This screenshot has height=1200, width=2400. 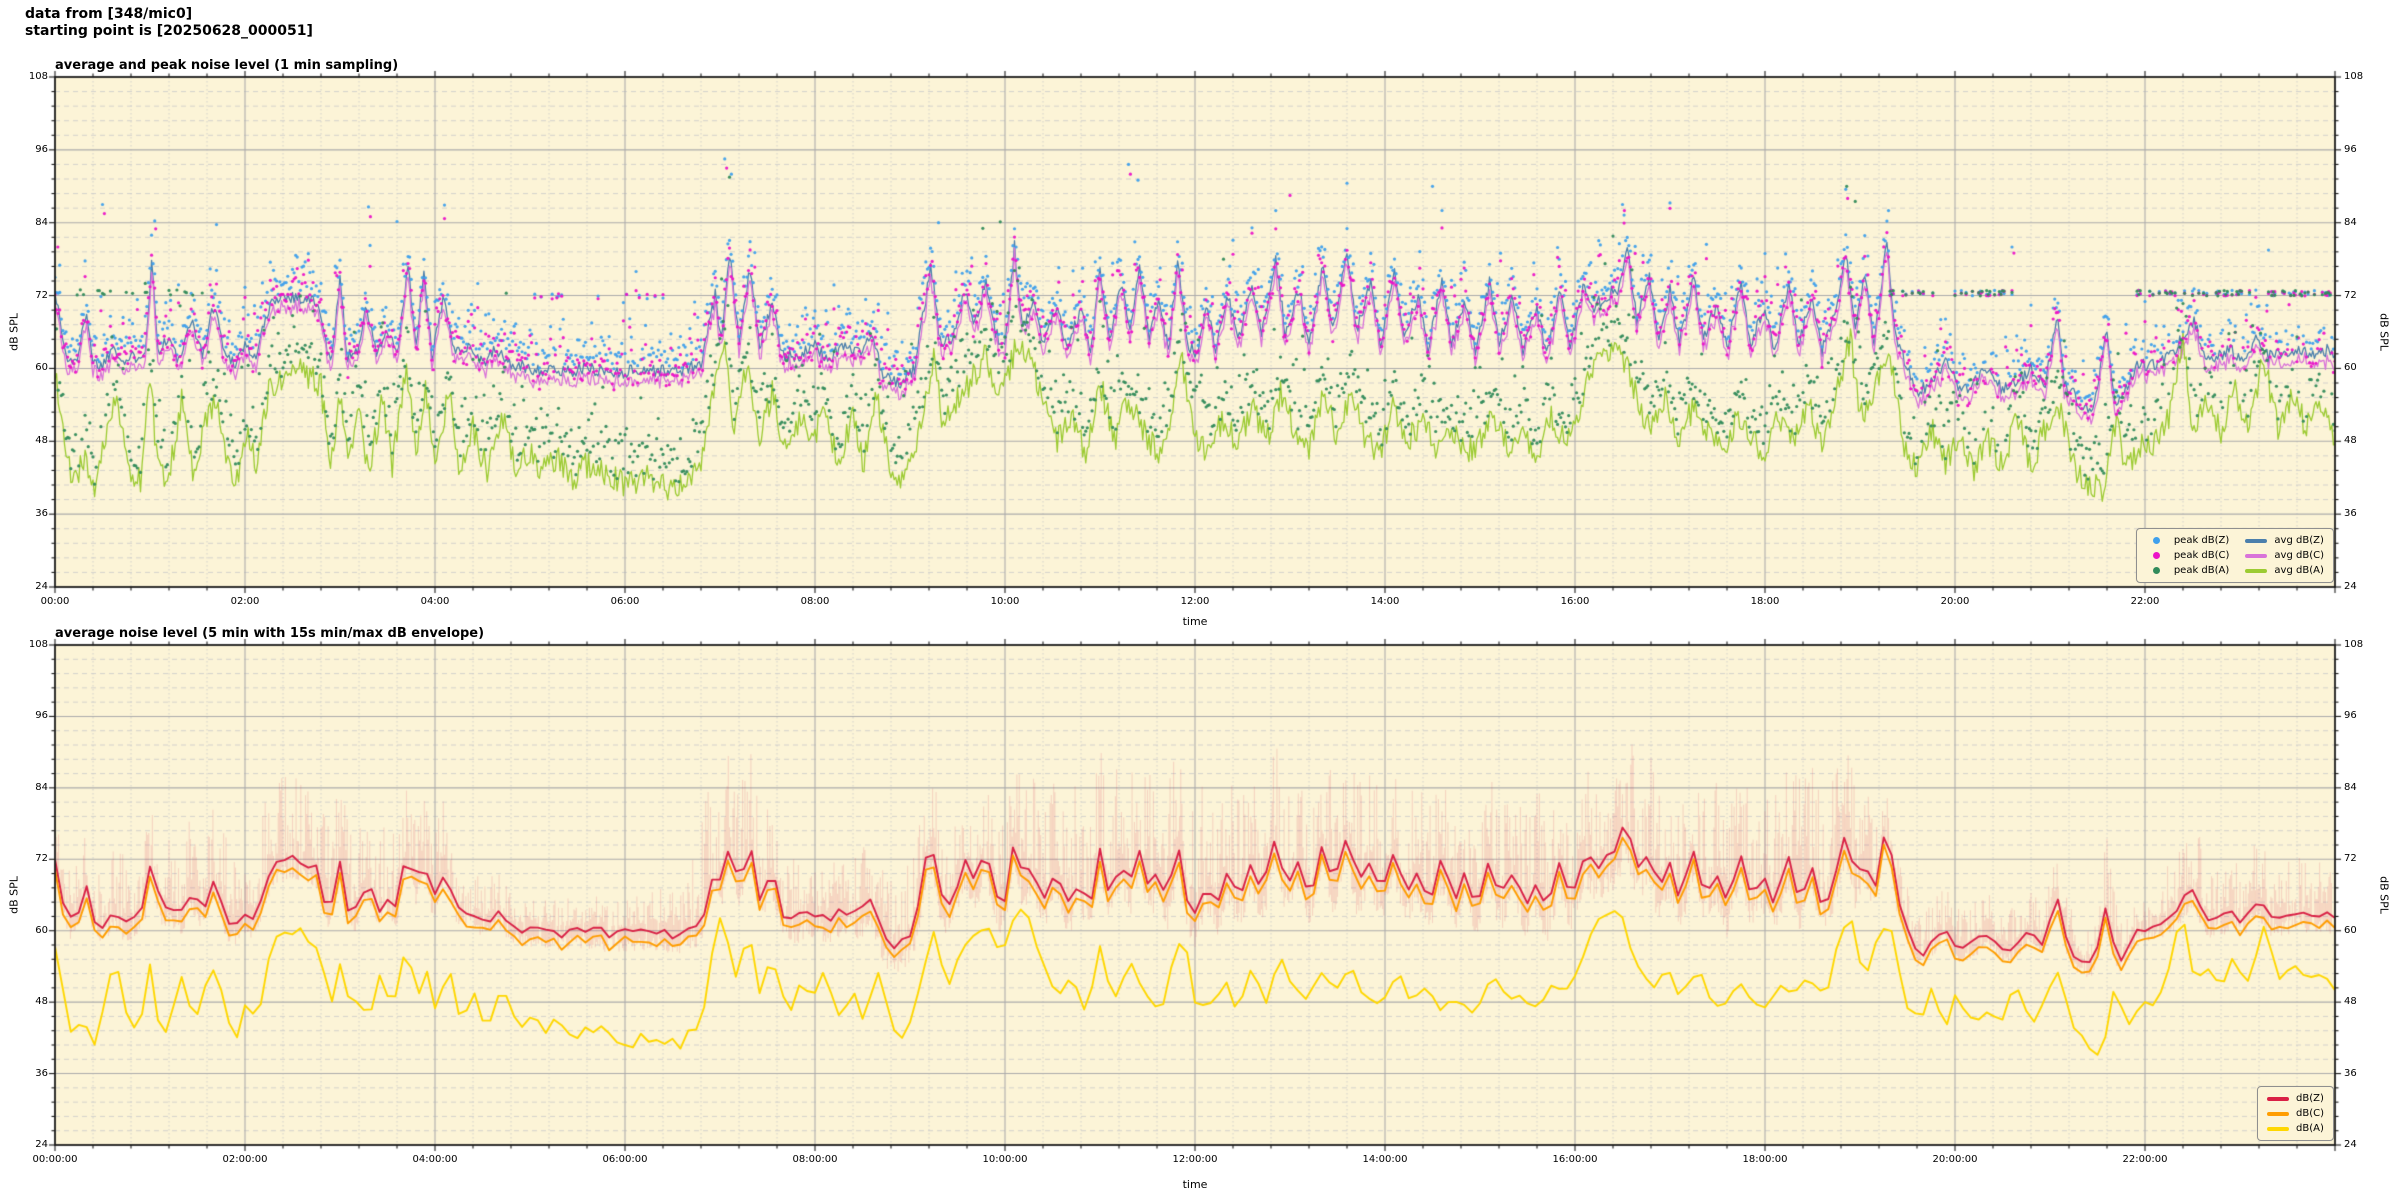 I want to click on x-tick-label: 20:00, so click(x=1955, y=601).